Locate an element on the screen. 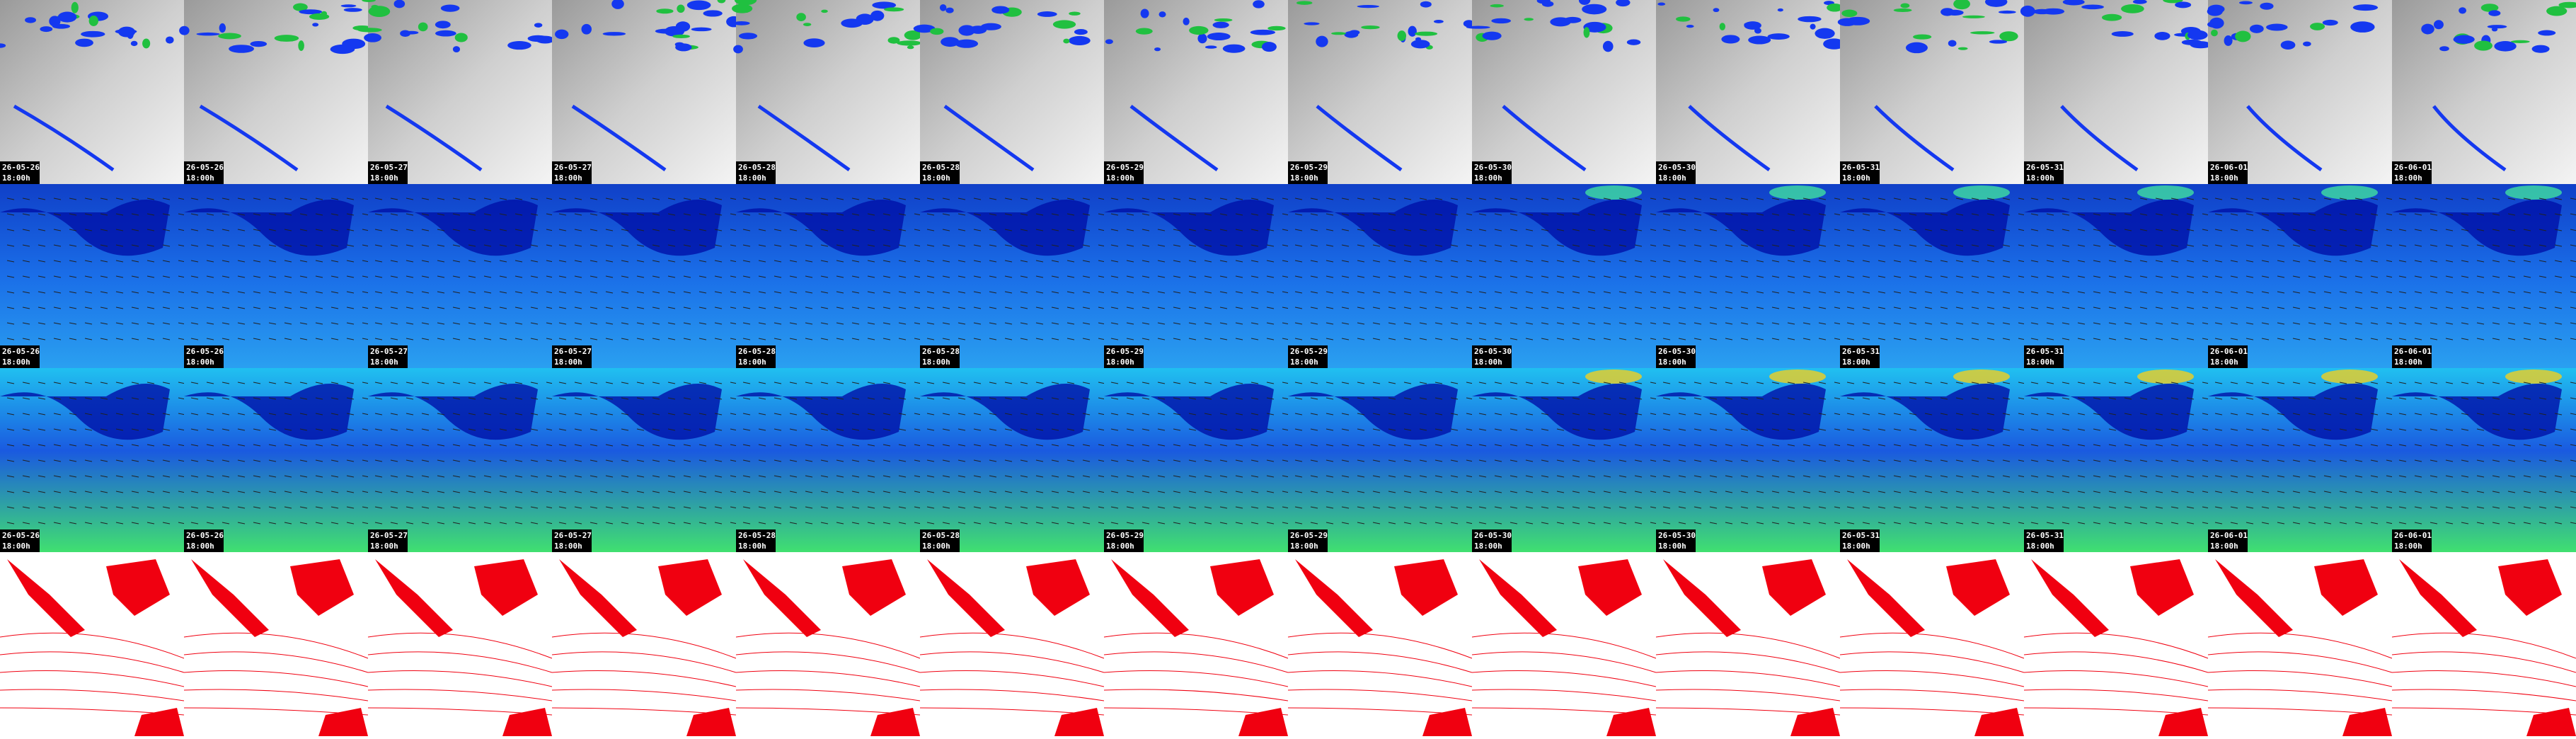 This screenshot has height=739, width=2576. date-label: 26-05-26 is located at coordinates (21, 351).